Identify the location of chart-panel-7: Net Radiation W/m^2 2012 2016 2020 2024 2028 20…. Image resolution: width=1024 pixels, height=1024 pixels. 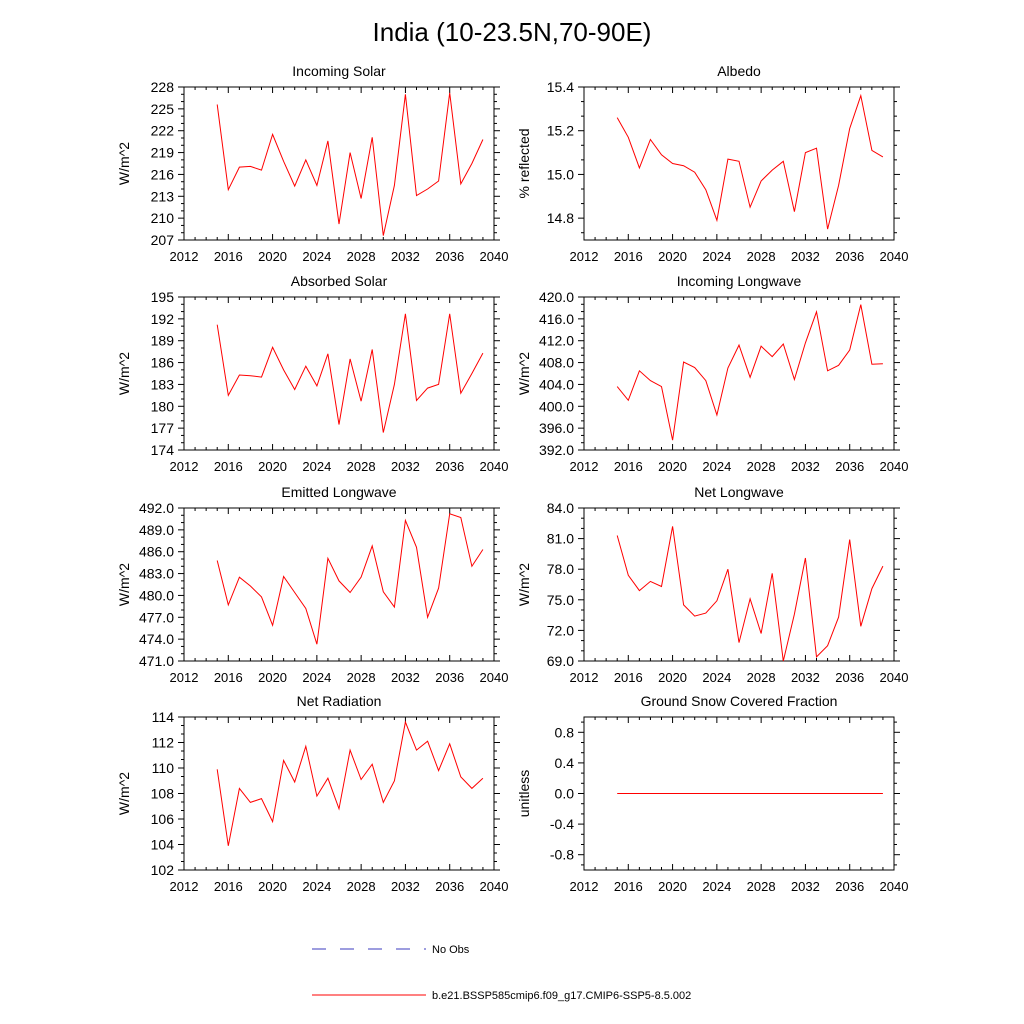
(312, 793).